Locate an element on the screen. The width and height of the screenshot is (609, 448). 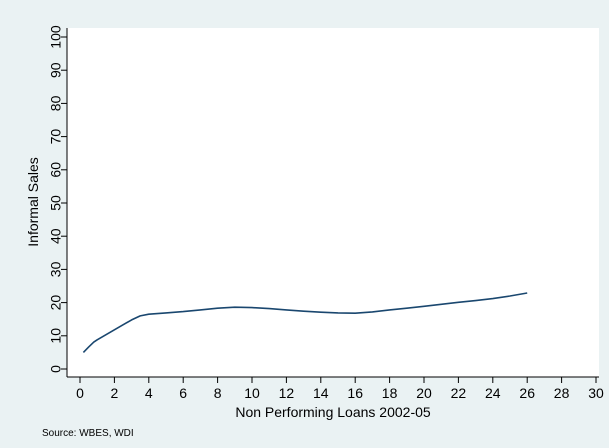
y-tick-label: 60 is located at coordinates (56, 170).